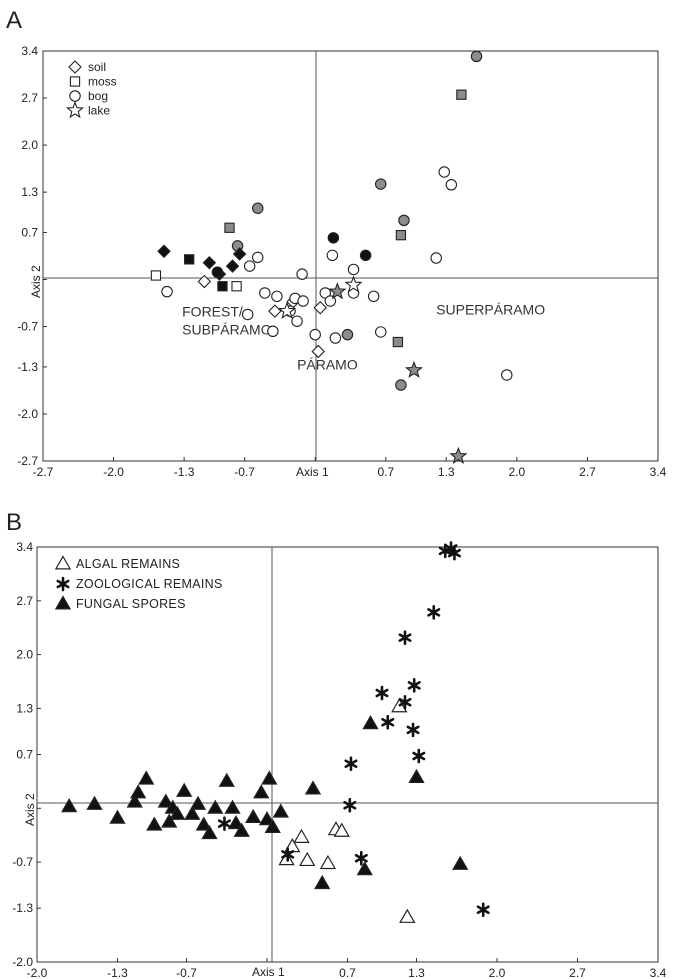 Image resolution: width=673 pixels, height=979 pixels. What do you see at coordinates (24, 601) in the screenshot?
I see `y-tick-label: 2.7` at bounding box center [24, 601].